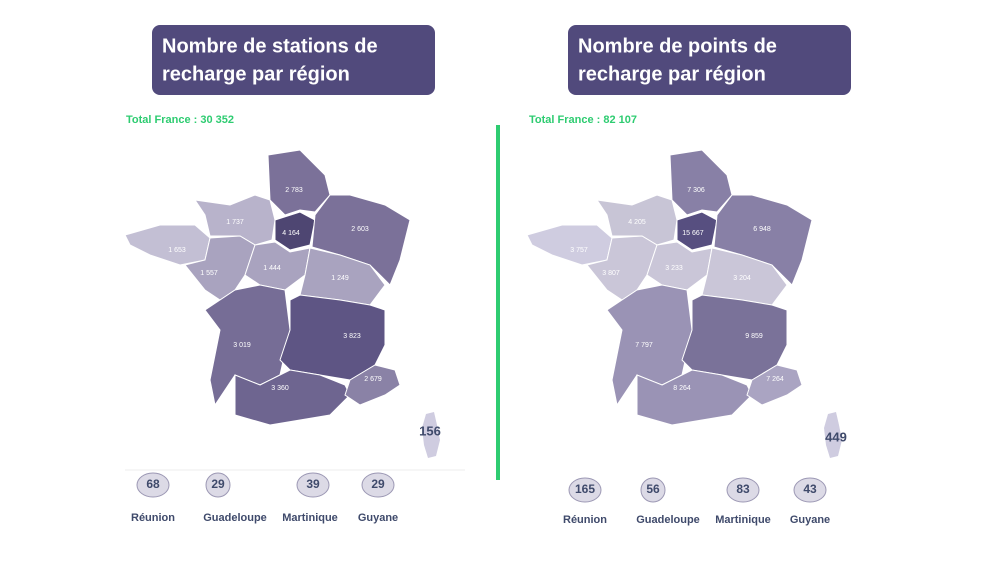 The width and height of the screenshot is (1000, 562). What do you see at coordinates (352, 336) in the screenshot?
I see `region-value: 3 823` at bounding box center [352, 336].